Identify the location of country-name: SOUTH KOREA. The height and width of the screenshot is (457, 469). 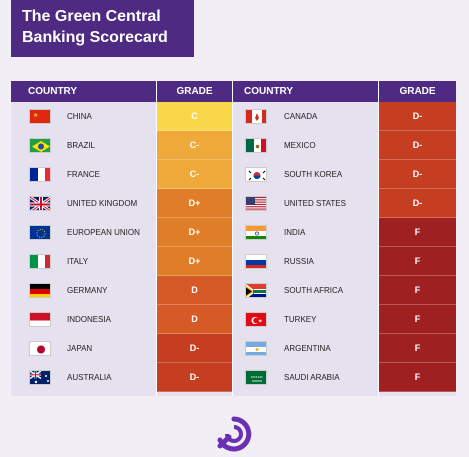
(313, 174).